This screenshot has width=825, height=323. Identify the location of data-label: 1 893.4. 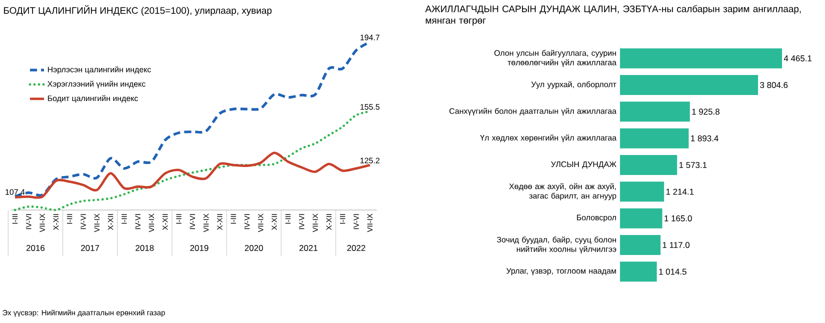
(704, 138).